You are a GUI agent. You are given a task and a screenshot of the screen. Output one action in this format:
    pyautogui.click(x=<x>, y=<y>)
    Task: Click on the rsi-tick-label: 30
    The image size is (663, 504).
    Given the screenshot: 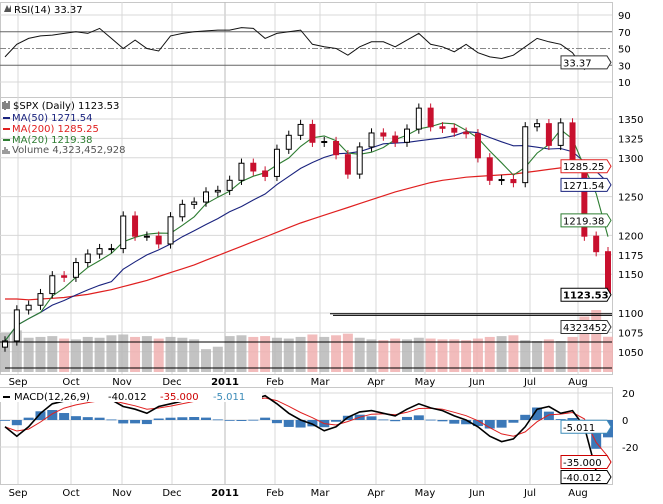 What is the action you would take?
    pyautogui.click(x=624, y=66)
    